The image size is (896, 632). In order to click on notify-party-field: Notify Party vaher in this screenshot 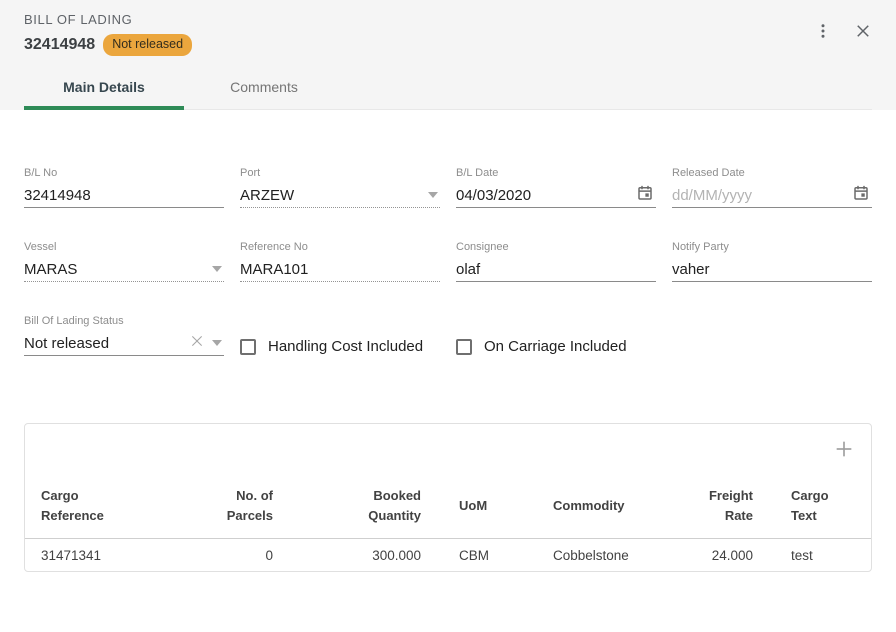, I will do `click(772, 261)`.